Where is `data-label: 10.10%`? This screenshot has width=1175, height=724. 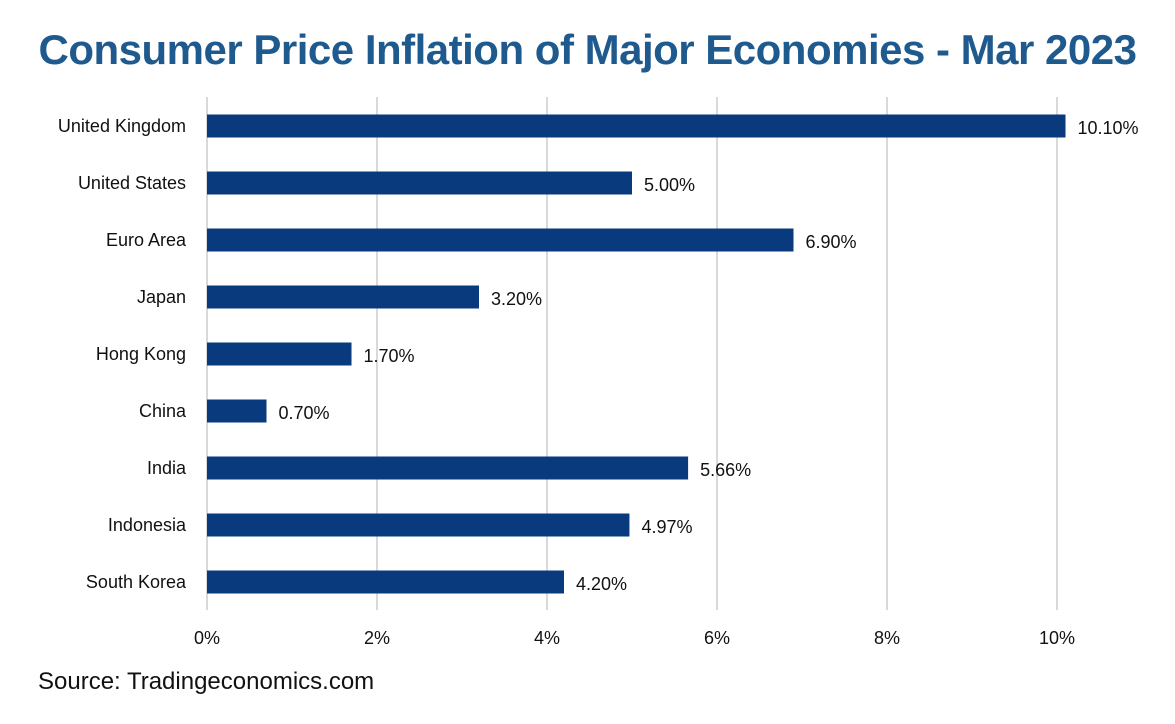 data-label: 10.10% is located at coordinates (1108, 128).